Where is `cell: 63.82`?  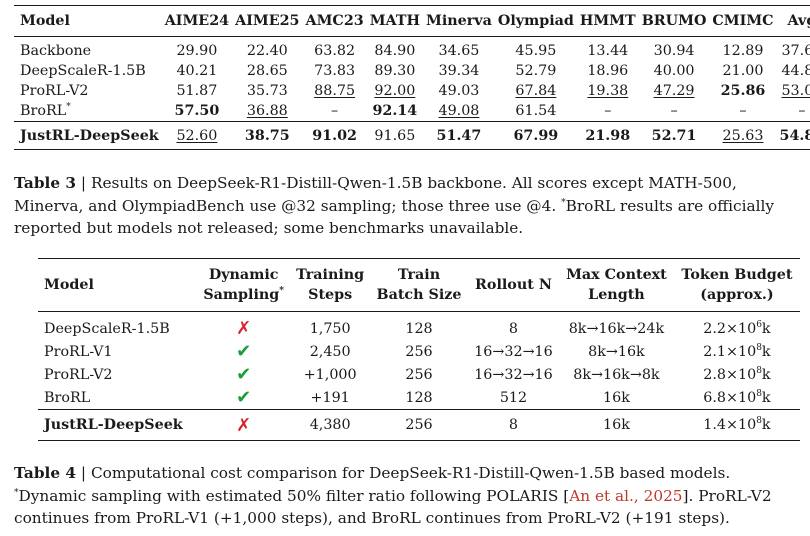
cell: 63.82 is located at coordinates (335, 51).